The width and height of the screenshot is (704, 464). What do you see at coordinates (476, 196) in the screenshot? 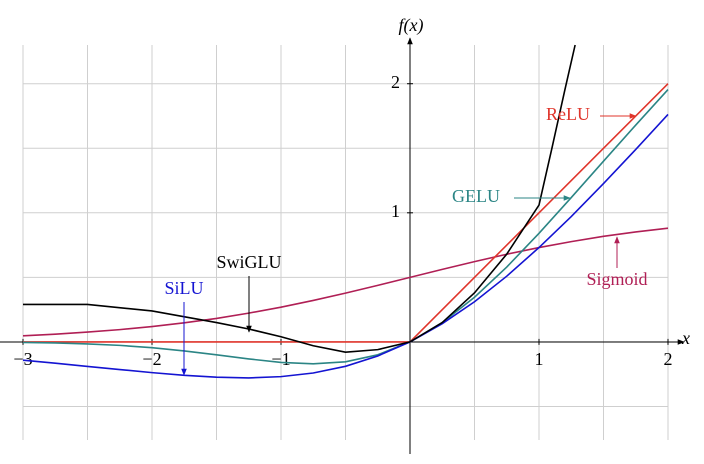
I see `series-label: GELU` at bounding box center [476, 196].